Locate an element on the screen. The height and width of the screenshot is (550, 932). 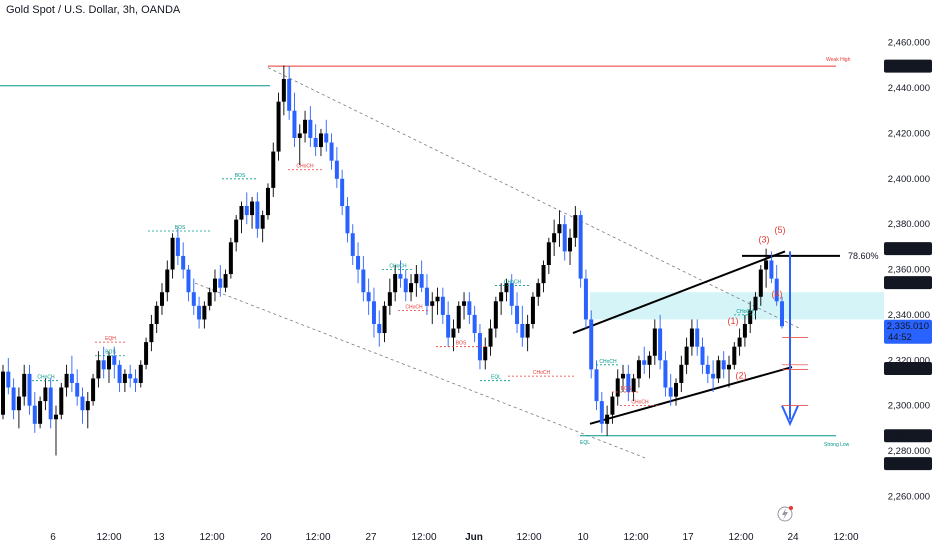
x-tick-label: 24 is located at coordinates (793, 537).